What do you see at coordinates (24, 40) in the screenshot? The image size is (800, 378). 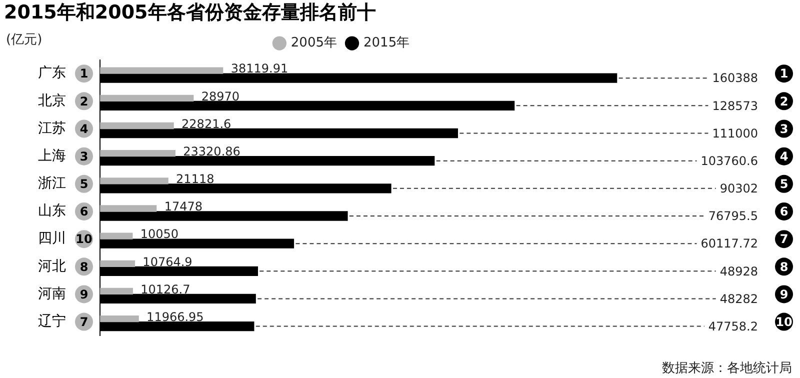 I see `y-axis-title: (亿元)` at bounding box center [24, 40].